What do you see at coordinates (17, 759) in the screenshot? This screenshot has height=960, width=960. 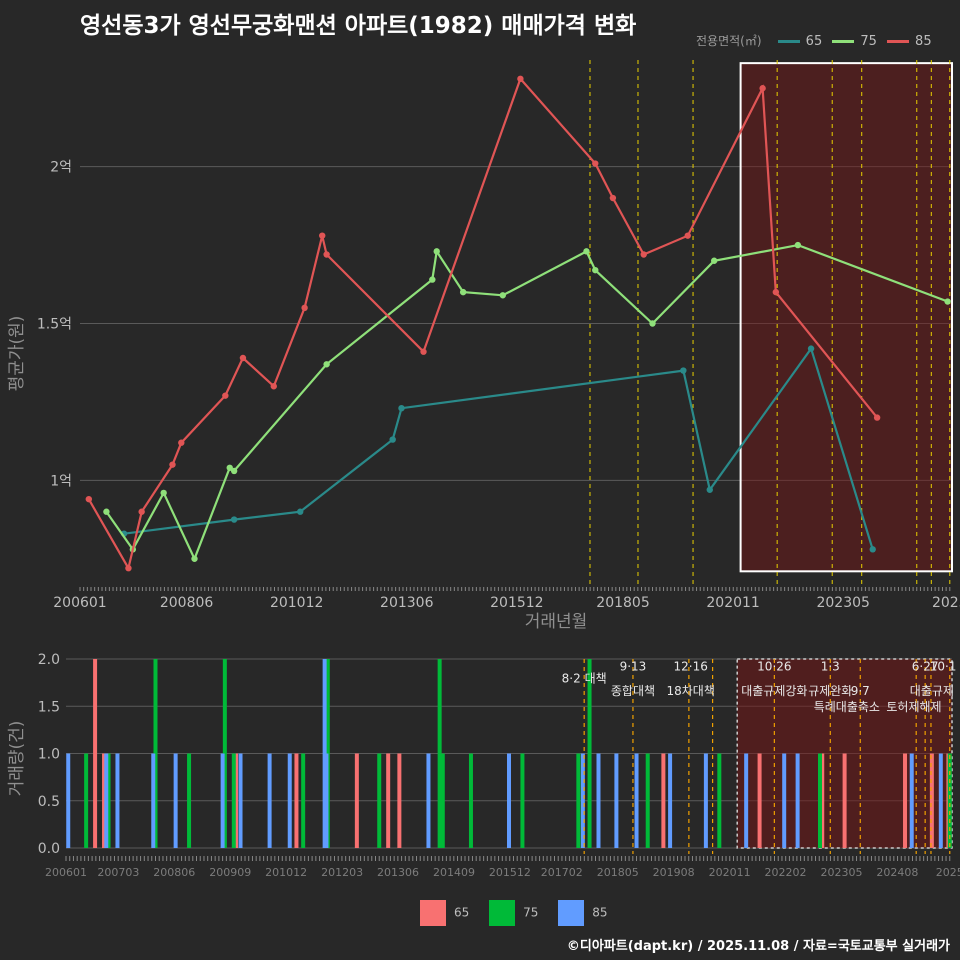 I see `bar-y-axis-title: 거래량(건)` at bounding box center [17, 759].